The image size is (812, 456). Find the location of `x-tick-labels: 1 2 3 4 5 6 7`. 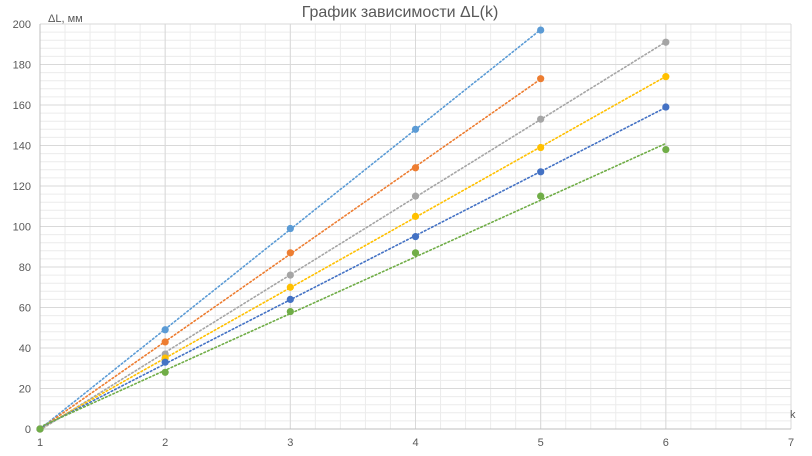

x-tick-labels: 1 2 3 4 5 6 7 is located at coordinates (415, 443).